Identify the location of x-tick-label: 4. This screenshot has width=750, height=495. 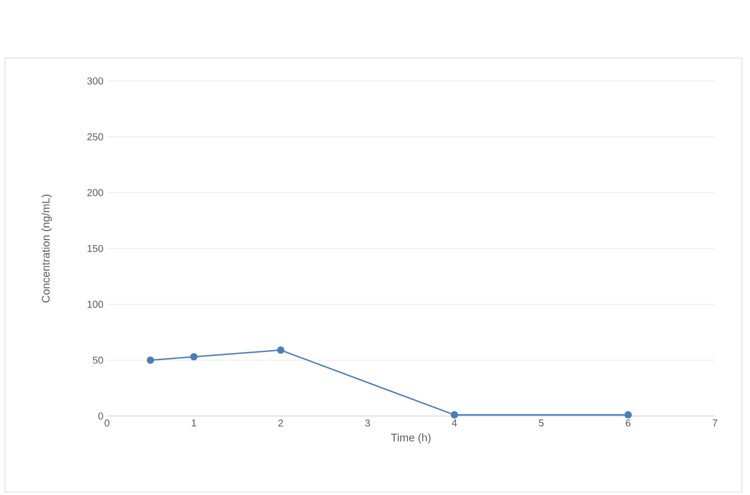
(454, 423).